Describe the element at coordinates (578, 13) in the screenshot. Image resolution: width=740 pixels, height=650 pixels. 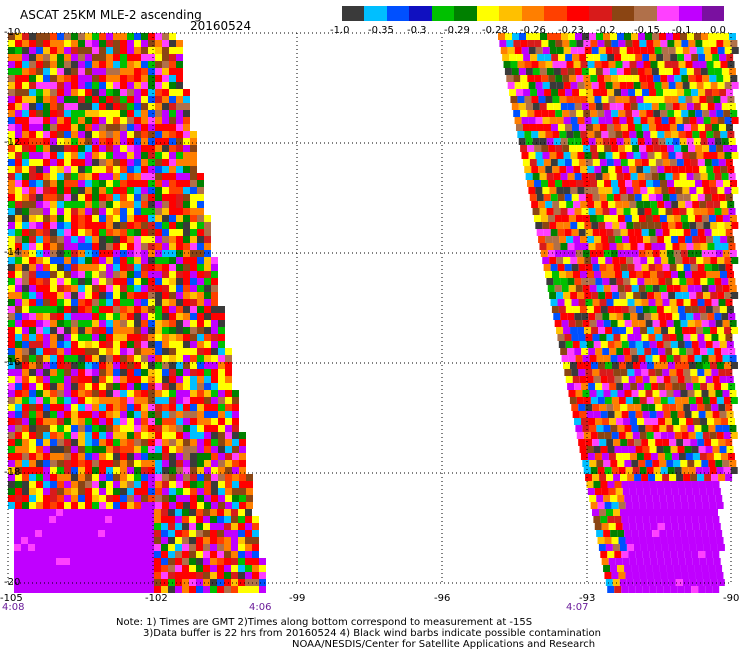
I see `colorbar-swatch` at that location.